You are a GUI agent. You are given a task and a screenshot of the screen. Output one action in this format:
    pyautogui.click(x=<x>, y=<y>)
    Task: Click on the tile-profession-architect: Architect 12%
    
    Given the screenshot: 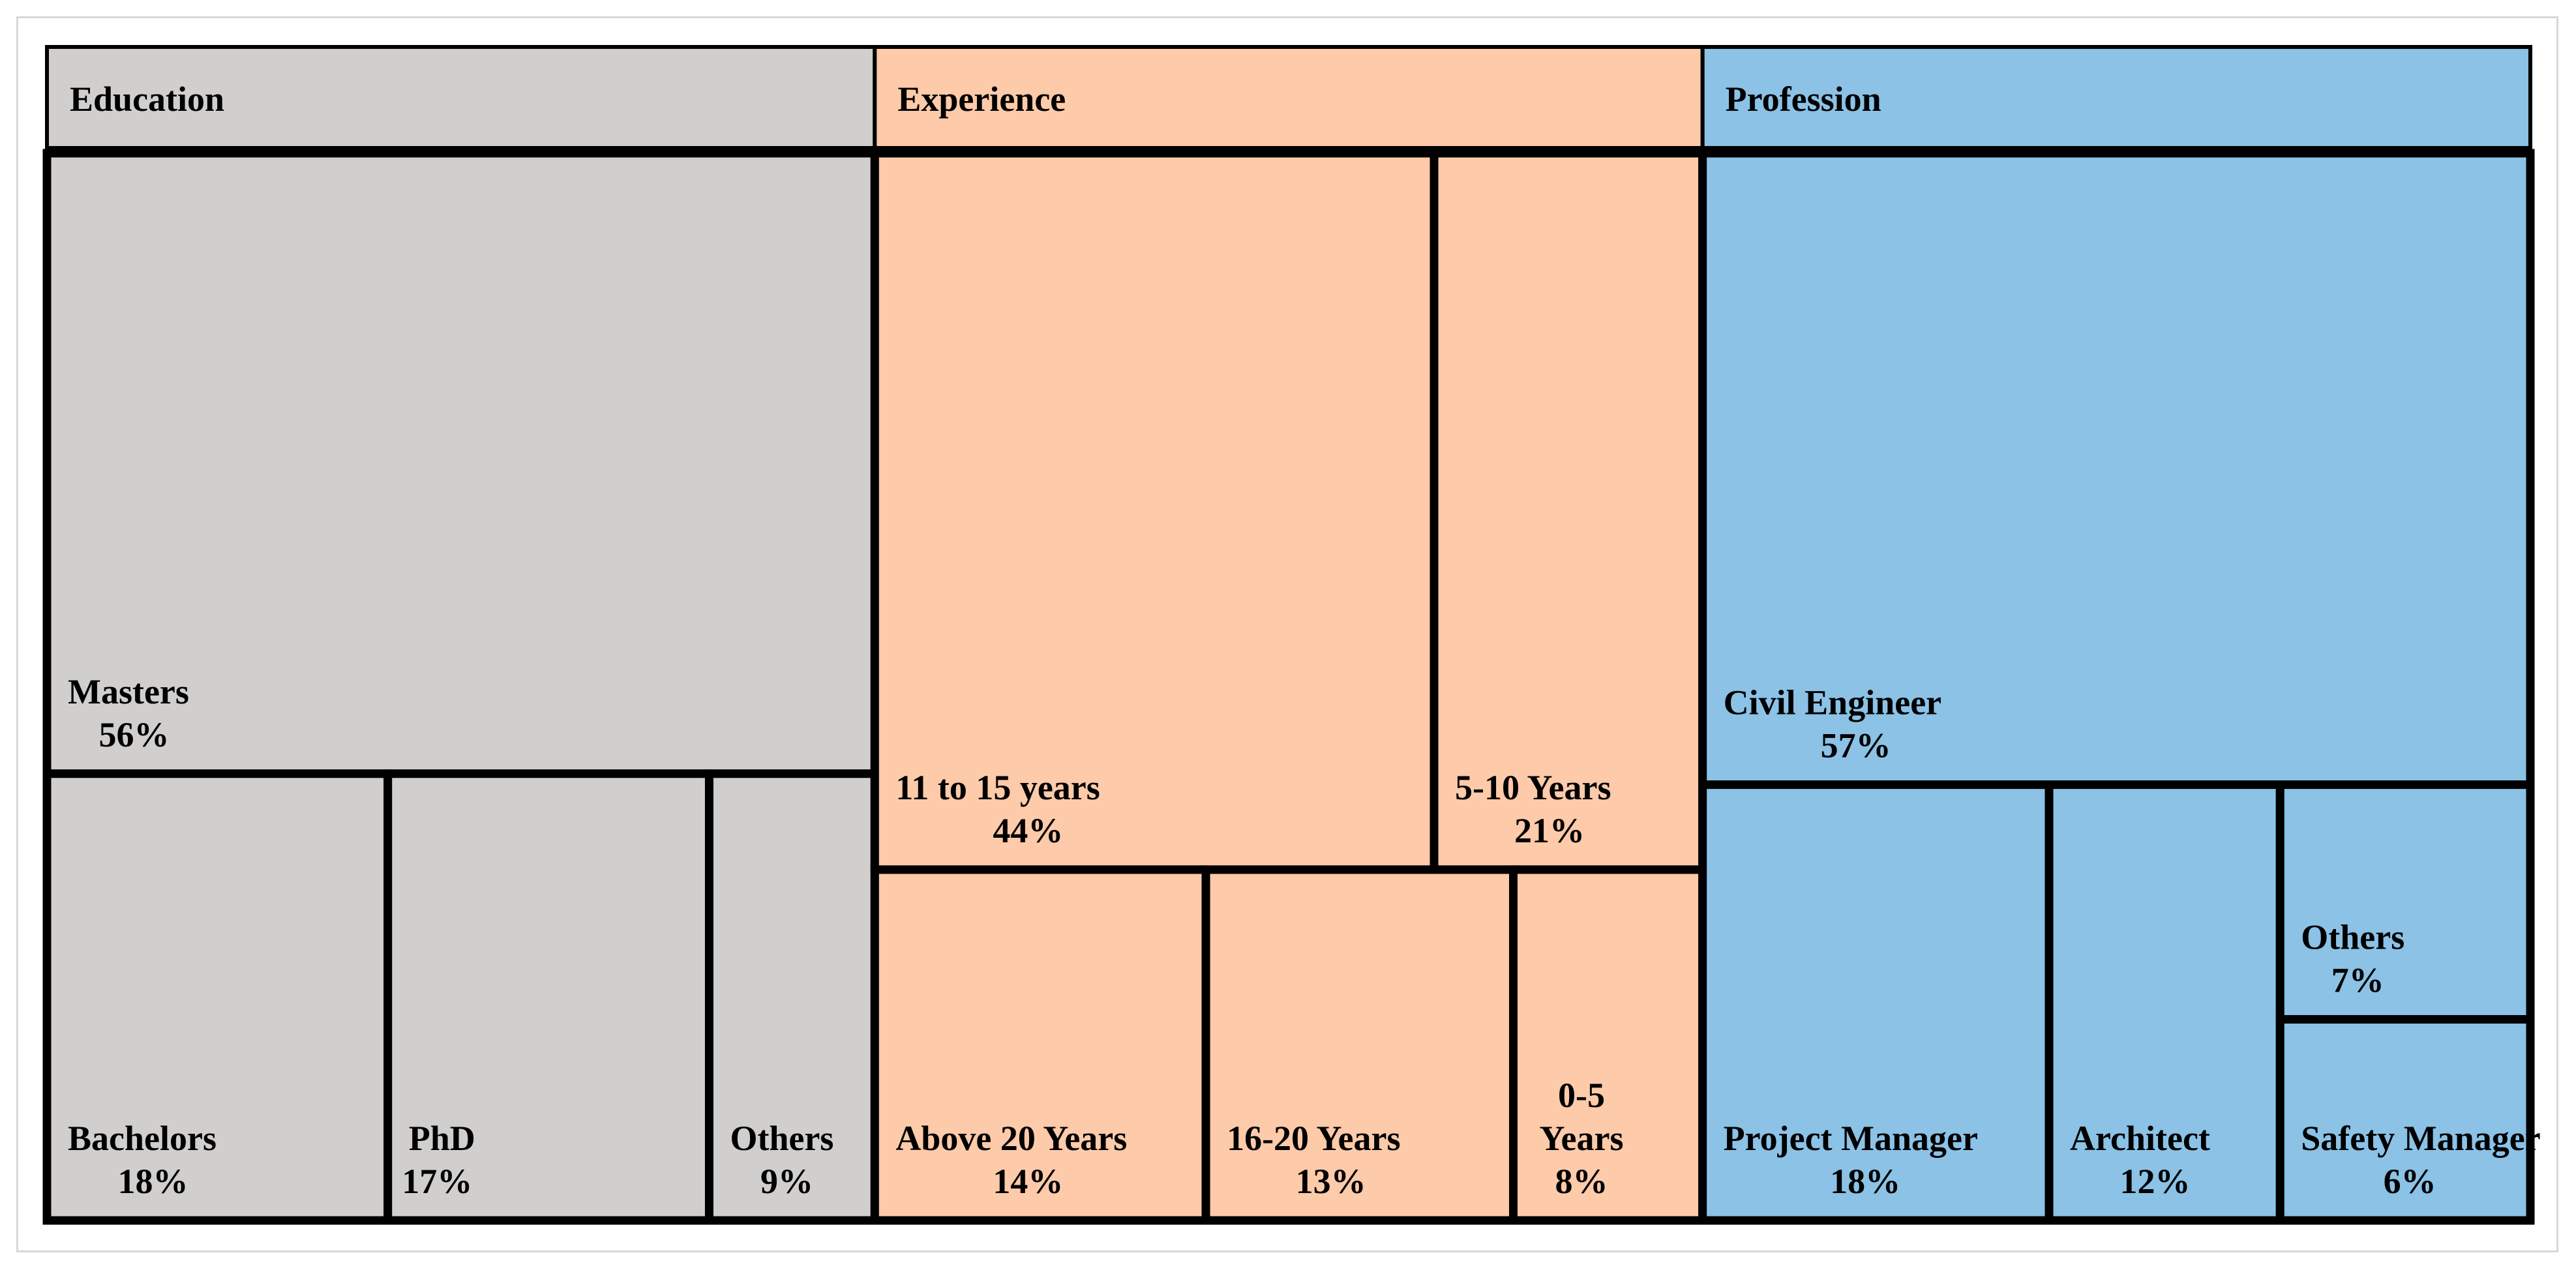 What is the action you would take?
    pyautogui.click(x=2164, y=1002)
    